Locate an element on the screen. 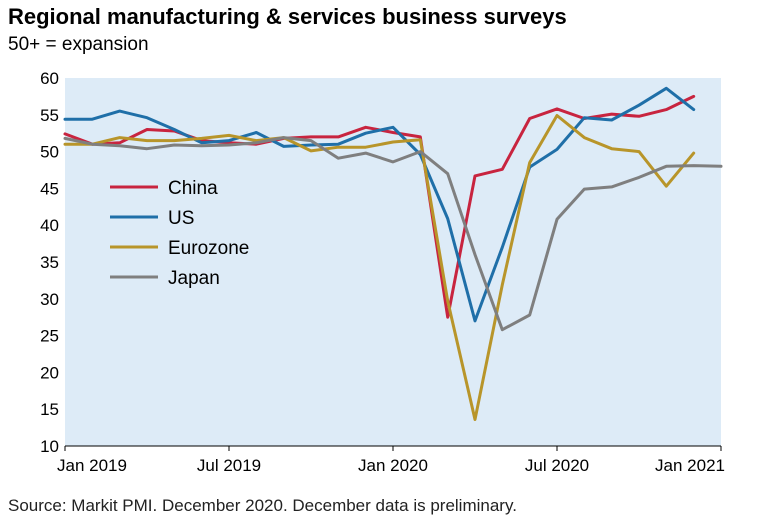 The height and width of the screenshot is (525, 768). y-tick-label: 60 is located at coordinates (49, 78).